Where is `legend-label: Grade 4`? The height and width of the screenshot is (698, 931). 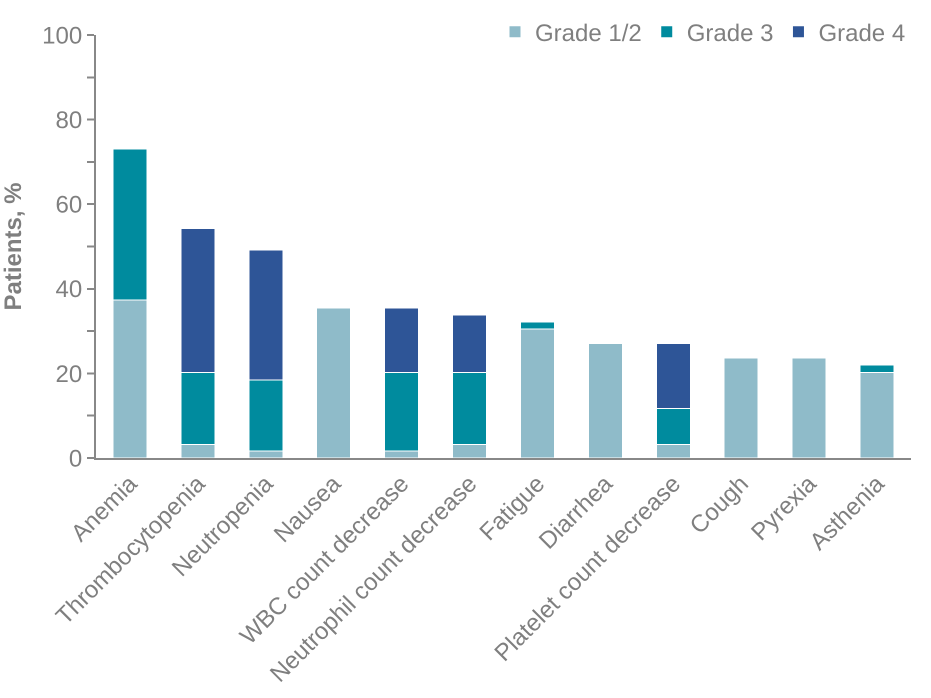 legend-label: Grade 4 is located at coordinates (862, 34).